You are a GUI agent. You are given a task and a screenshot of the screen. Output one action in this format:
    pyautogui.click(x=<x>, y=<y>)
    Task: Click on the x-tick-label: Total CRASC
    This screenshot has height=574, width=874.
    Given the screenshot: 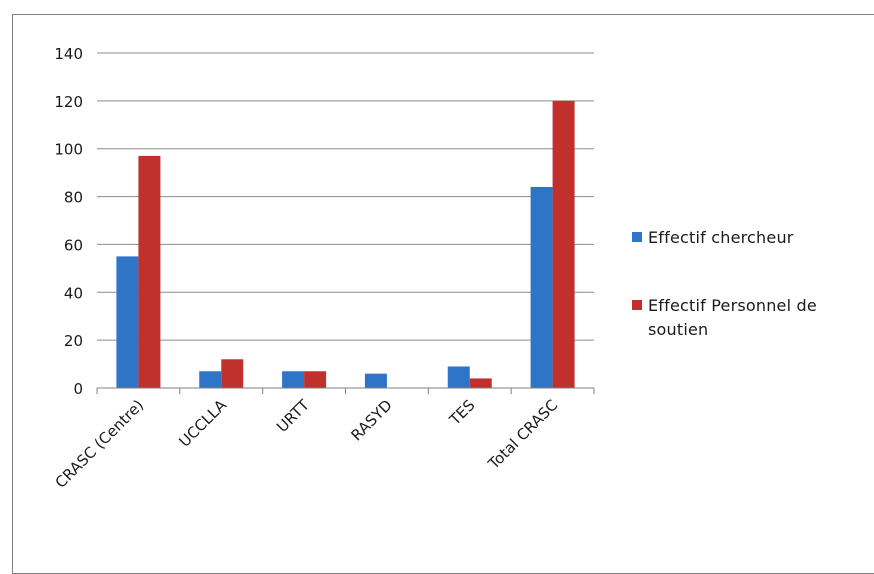 What is the action you would take?
    pyautogui.click(x=522, y=434)
    